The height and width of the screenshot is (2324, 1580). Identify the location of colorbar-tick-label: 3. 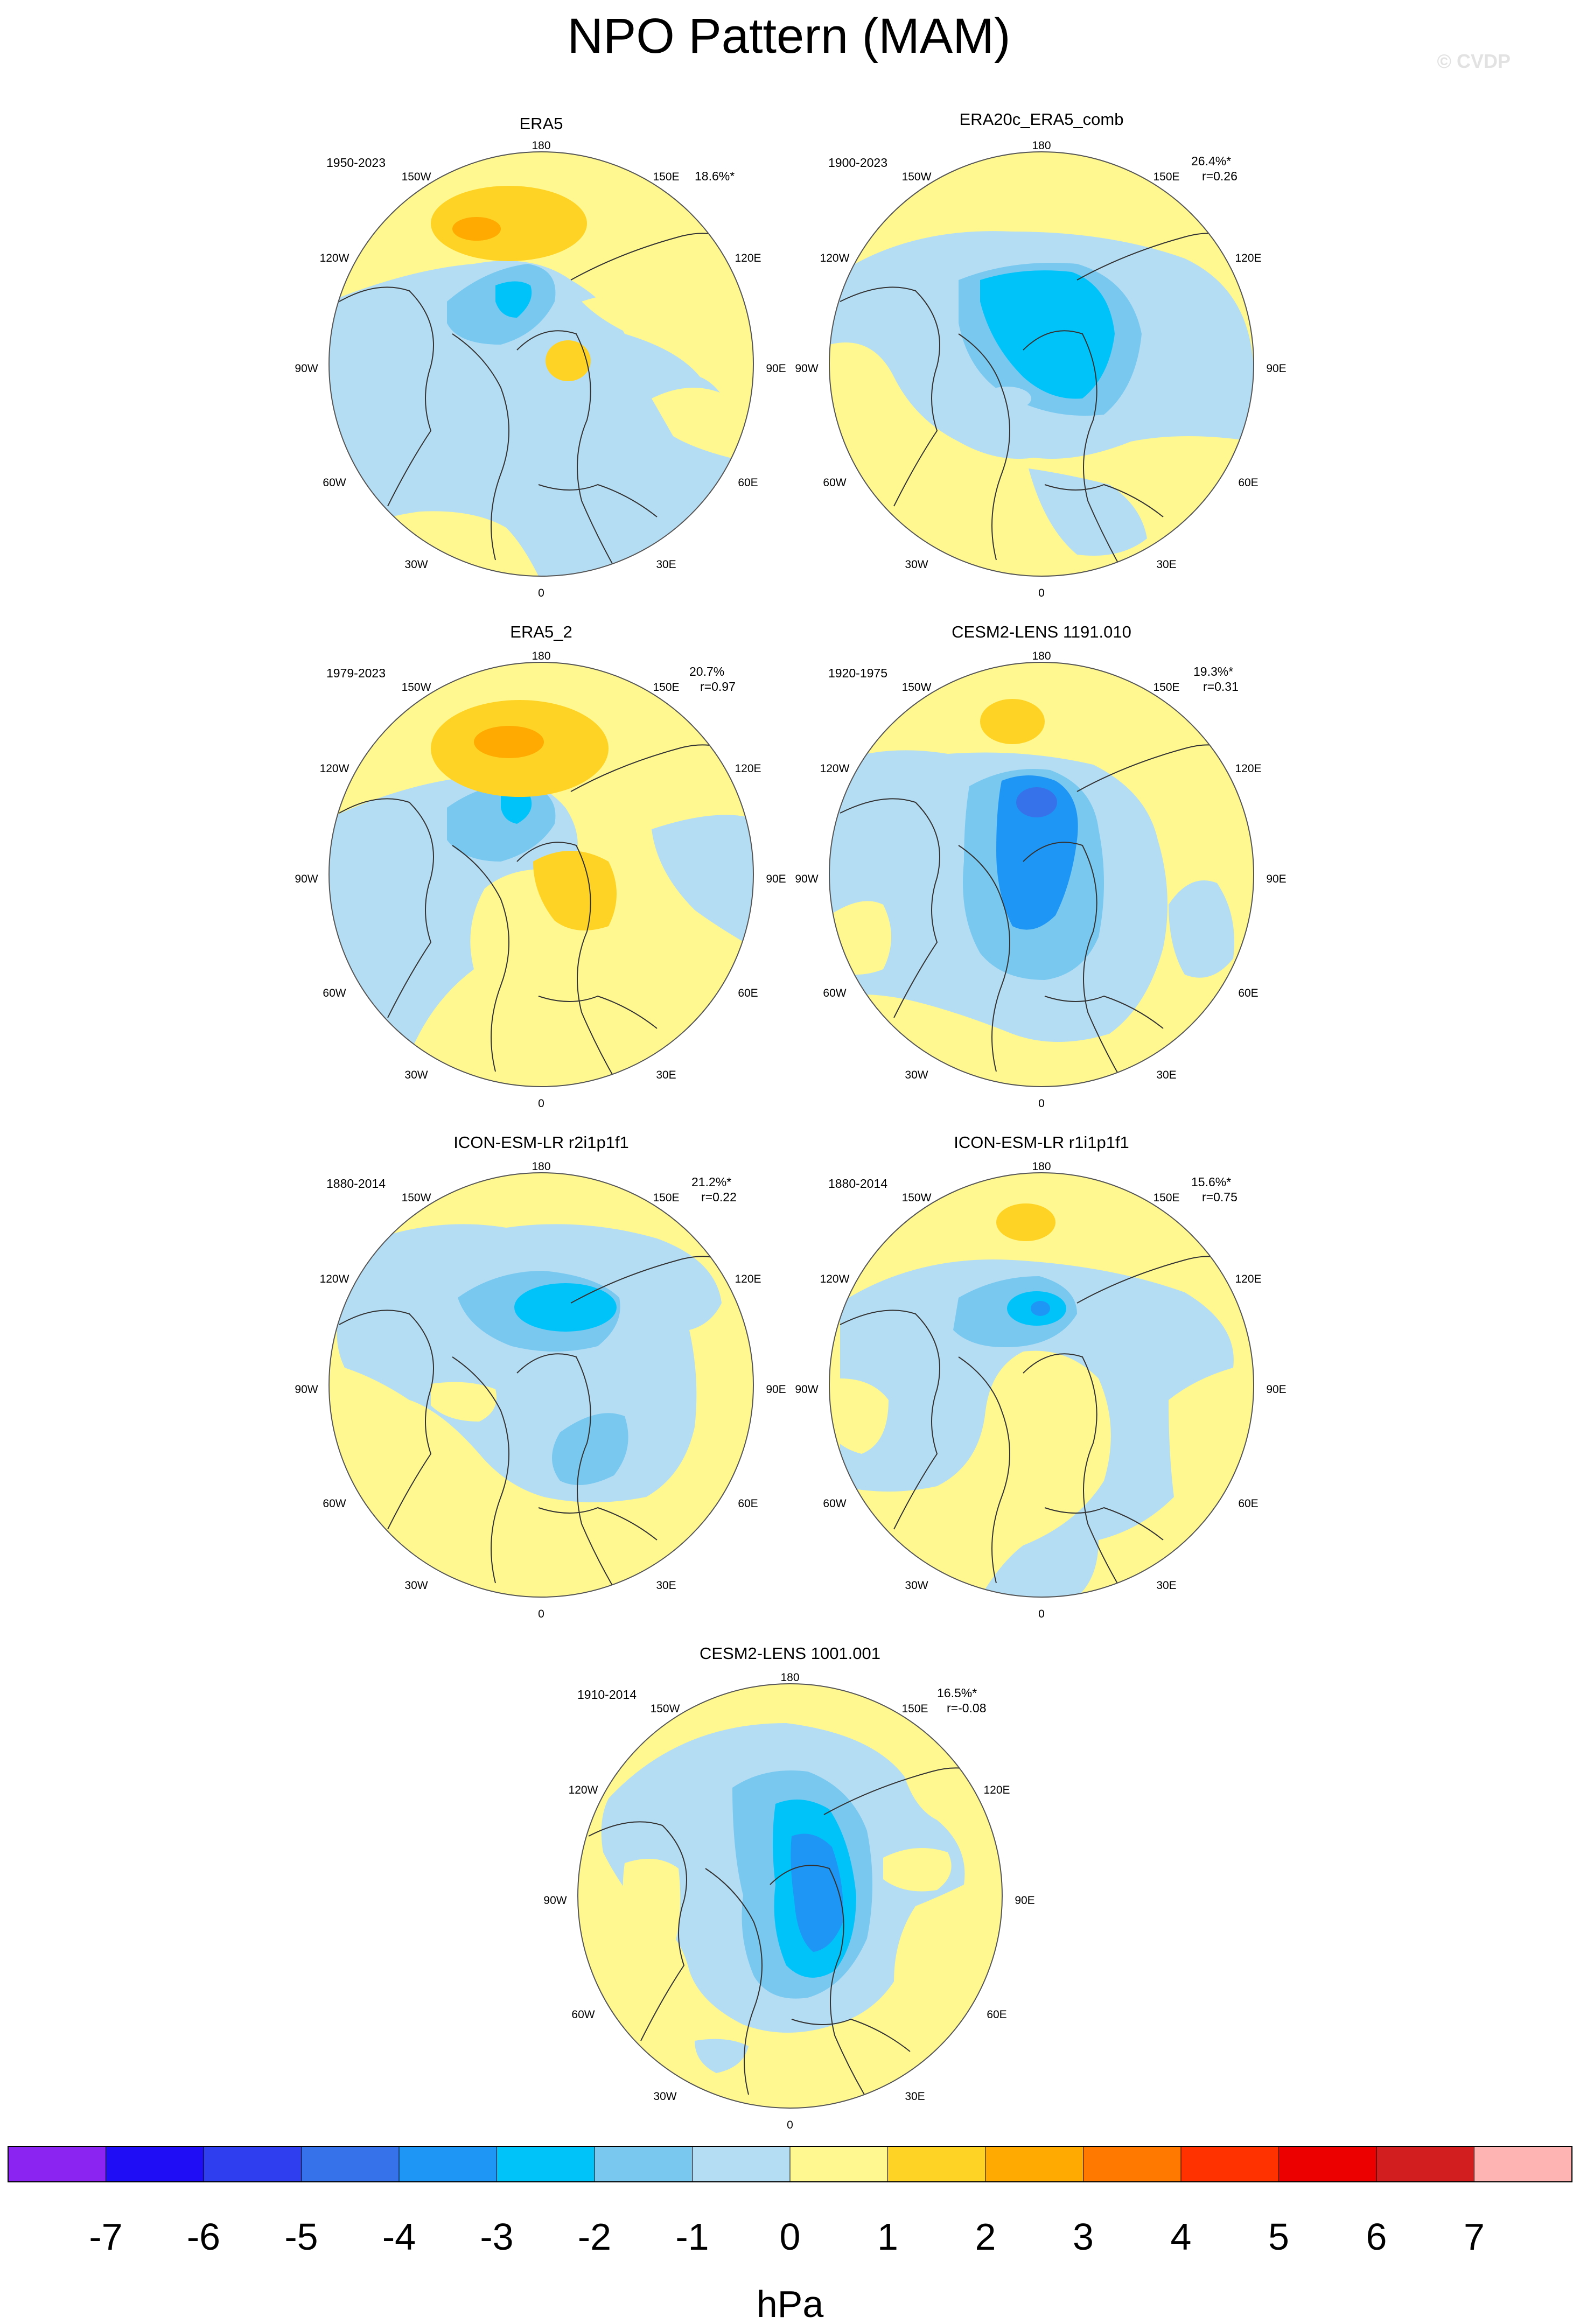
(1083, 2237).